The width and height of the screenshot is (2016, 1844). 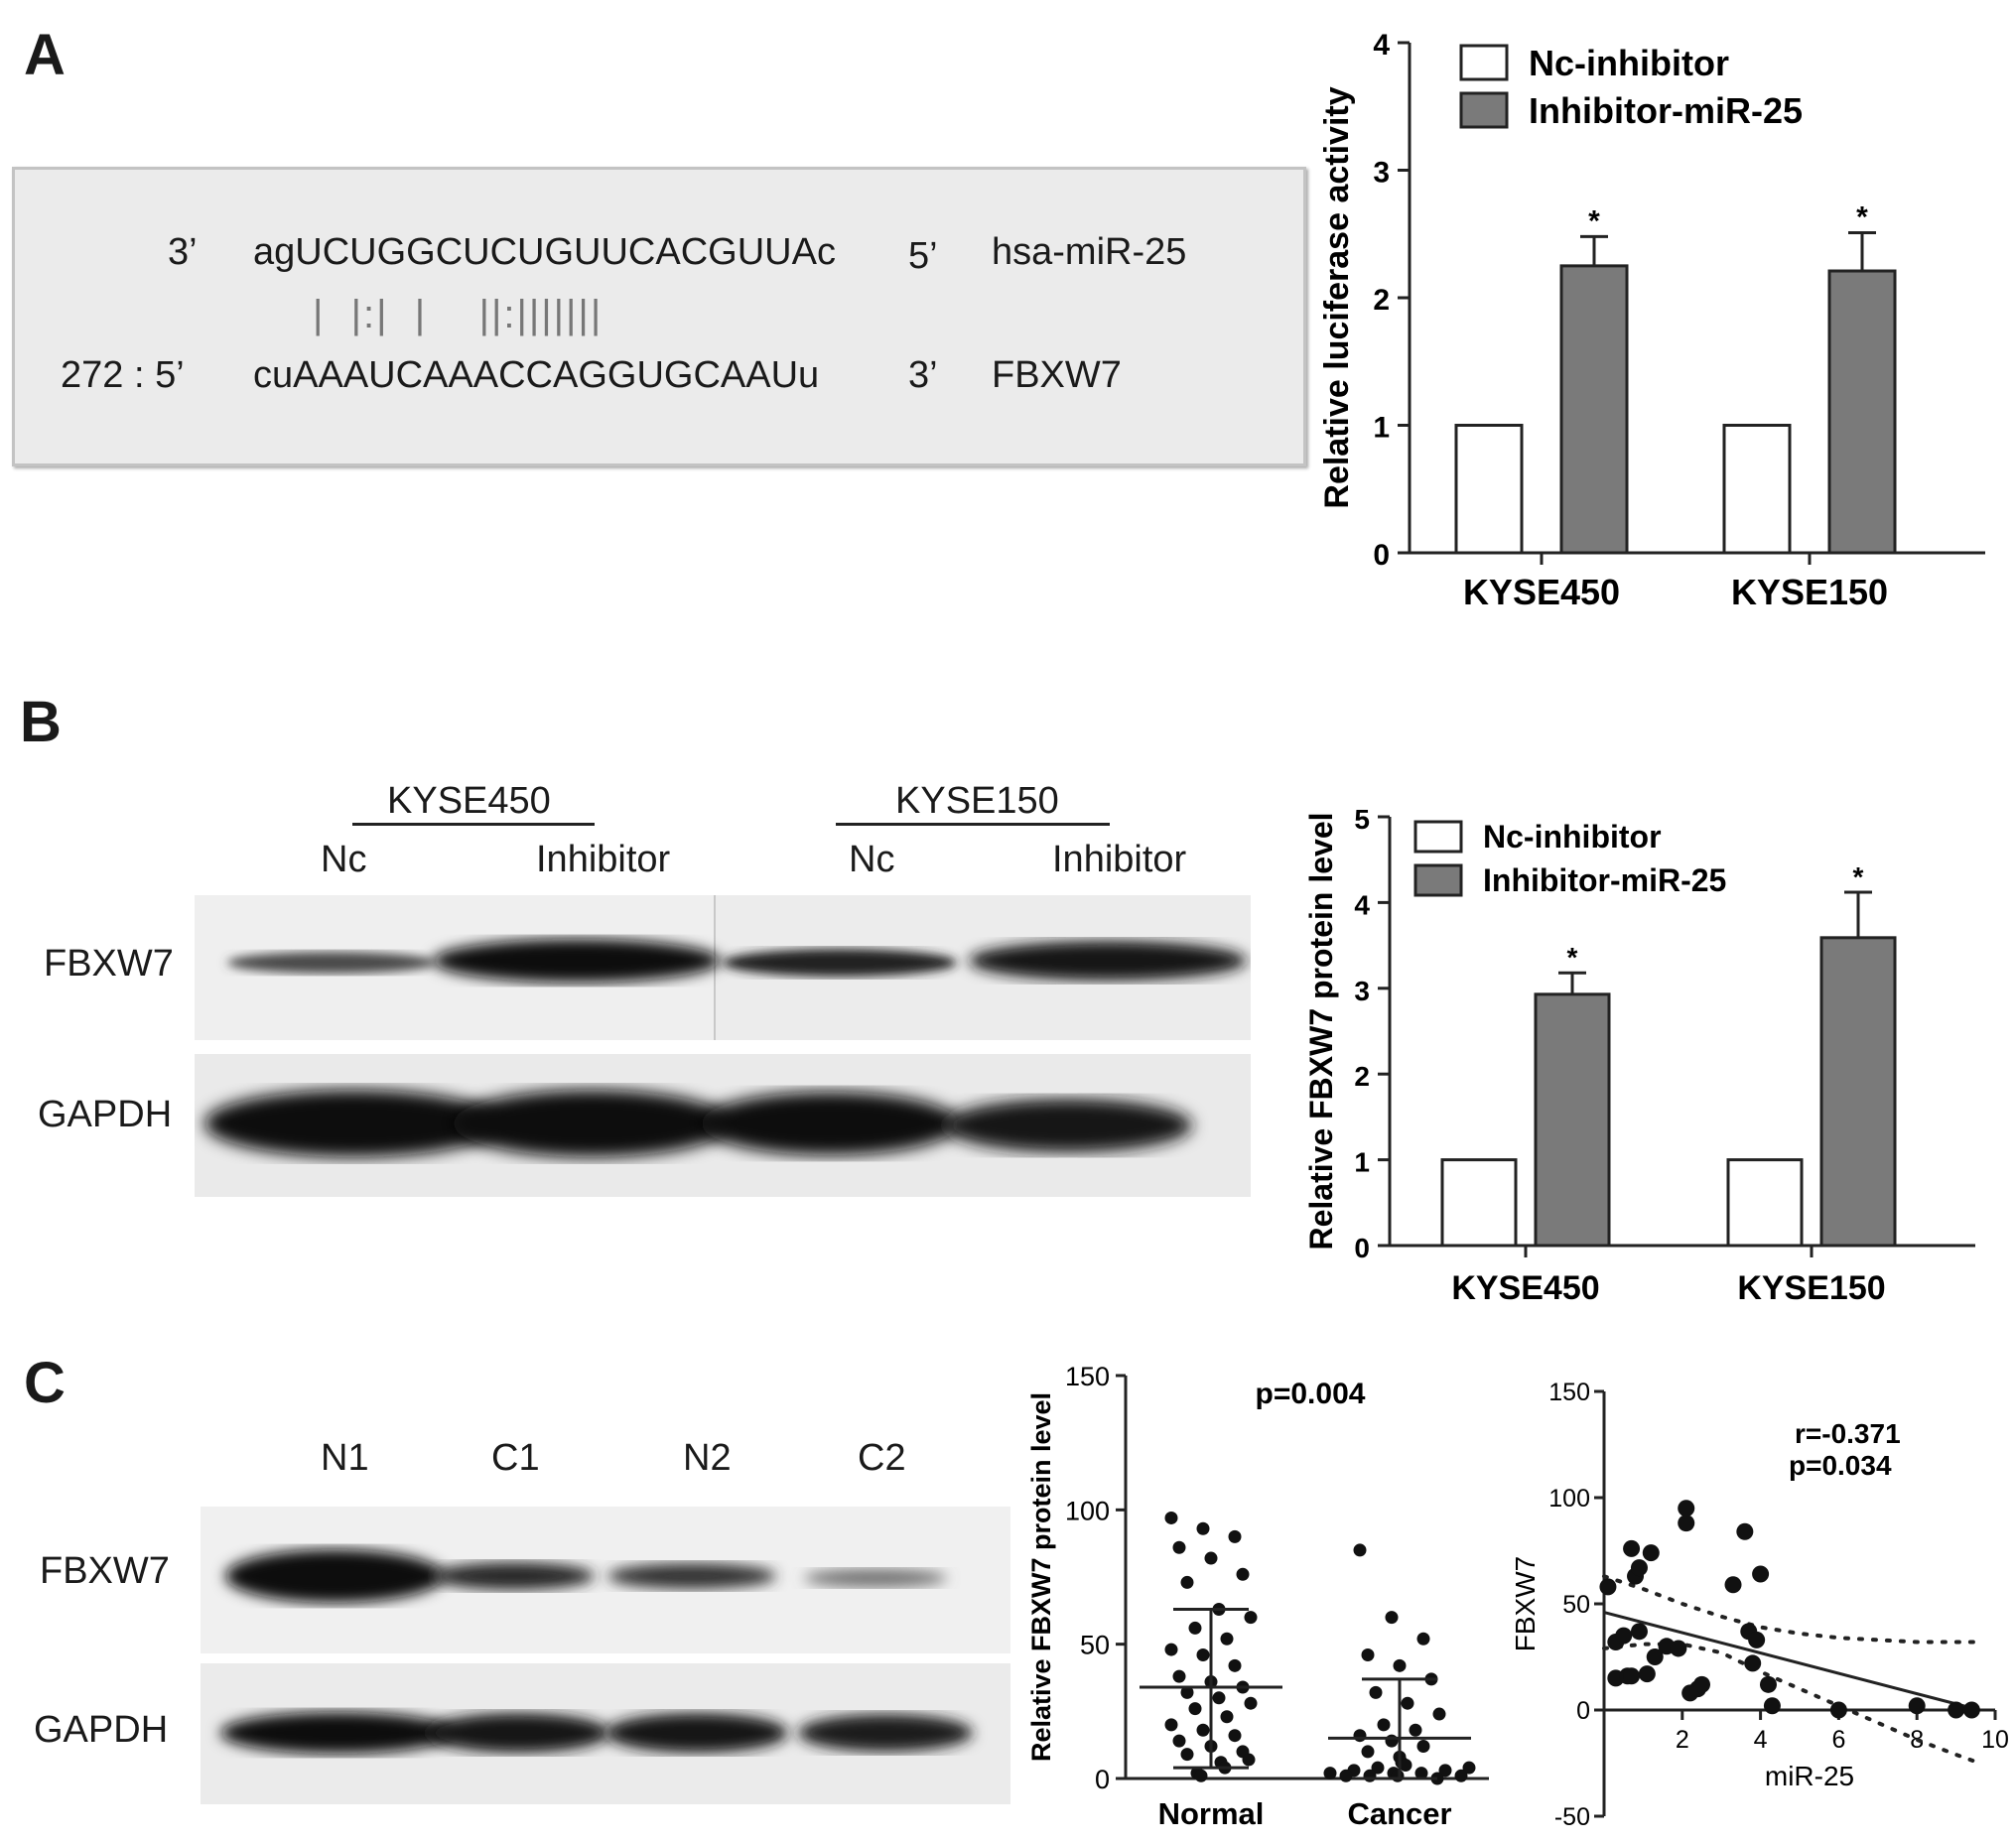 I want to click on significance-marker: *, so click(x=1572, y=958).